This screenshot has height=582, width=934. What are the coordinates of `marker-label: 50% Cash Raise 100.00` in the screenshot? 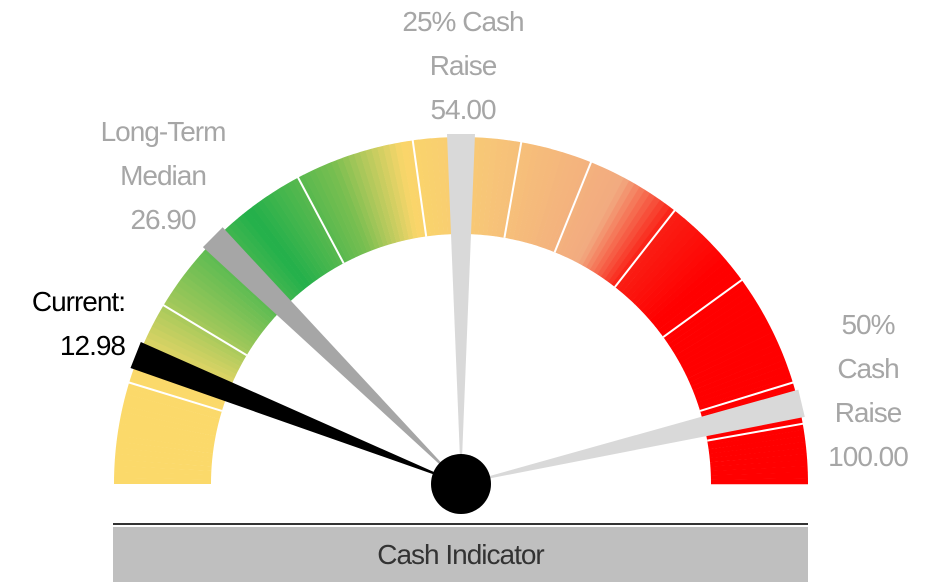 It's located at (868, 391).